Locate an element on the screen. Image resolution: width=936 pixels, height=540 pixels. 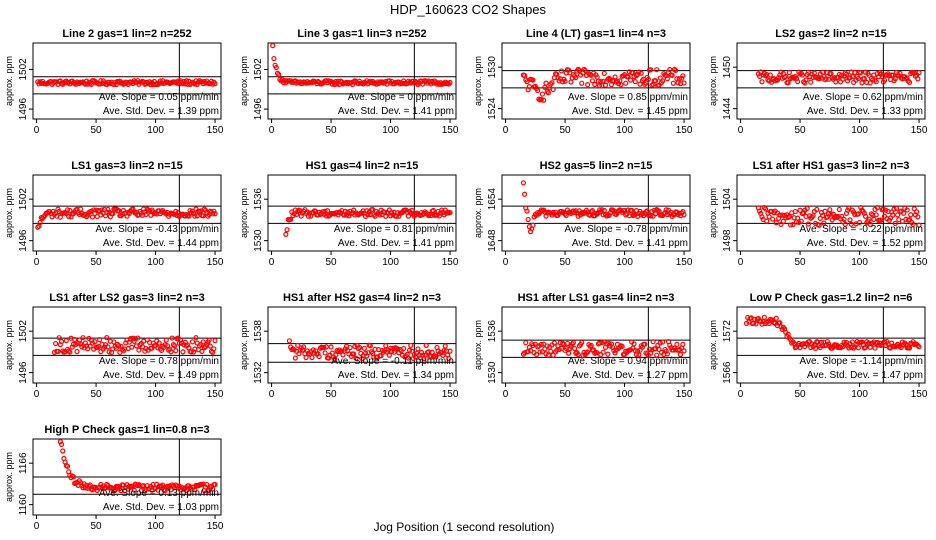
panel-title: LS2 gas=2 lin=2 n=15 is located at coordinates (831, 34).